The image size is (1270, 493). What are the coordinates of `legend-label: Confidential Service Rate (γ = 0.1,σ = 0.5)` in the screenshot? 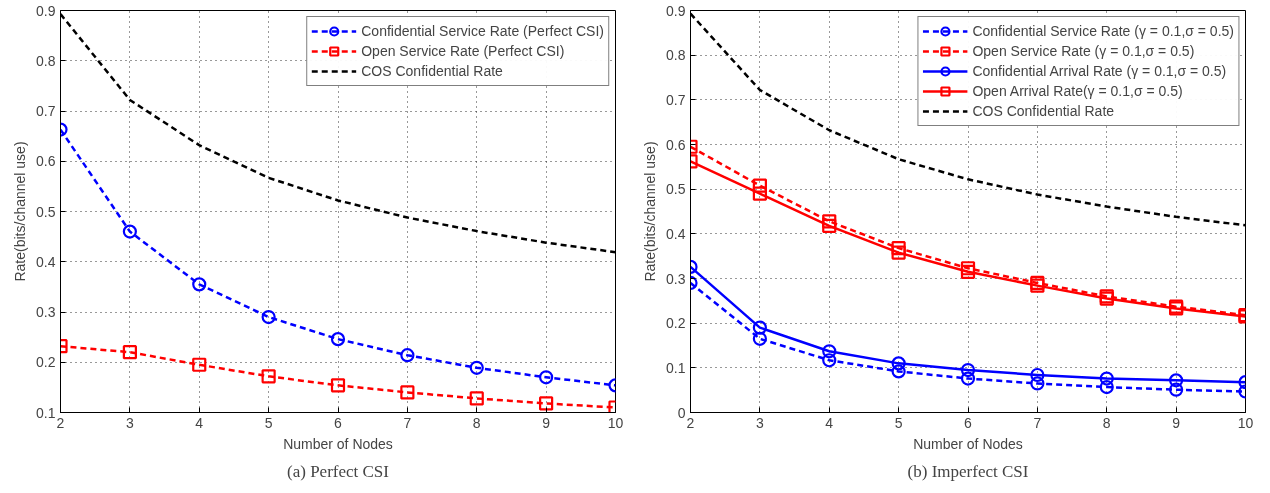 It's located at (1103, 31).